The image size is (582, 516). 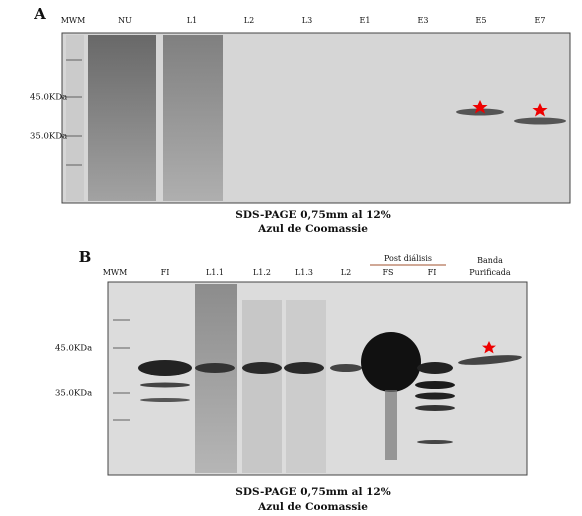 What do you see at coordinates (408, 258) in the screenshot?
I see `group-label: Post diálisis` at bounding box center [408, 258].